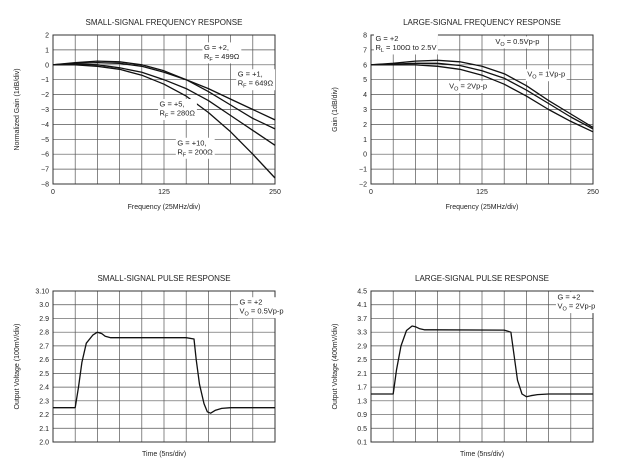 The height and width of the screenshot is (467, 620). What do you see at coordinates (45, 140) in the screenshot?
I see `y-tick-label: −5` at bounding box center [45, 140].